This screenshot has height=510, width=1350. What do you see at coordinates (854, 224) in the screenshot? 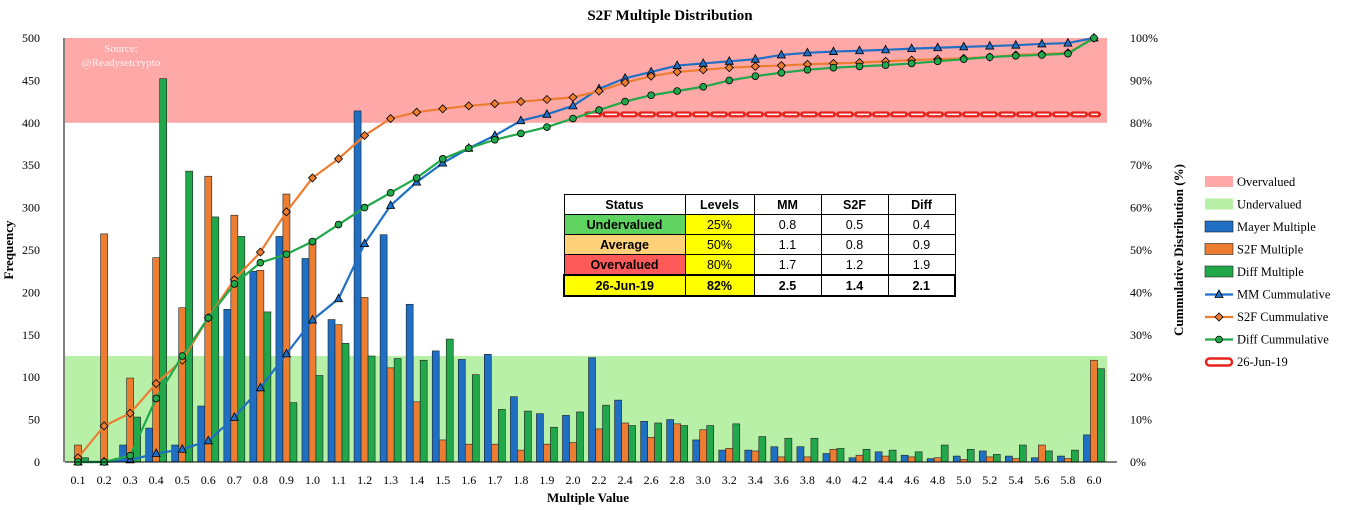
I see `s2f-cell: 0.5` at bounding box center [854, 224].